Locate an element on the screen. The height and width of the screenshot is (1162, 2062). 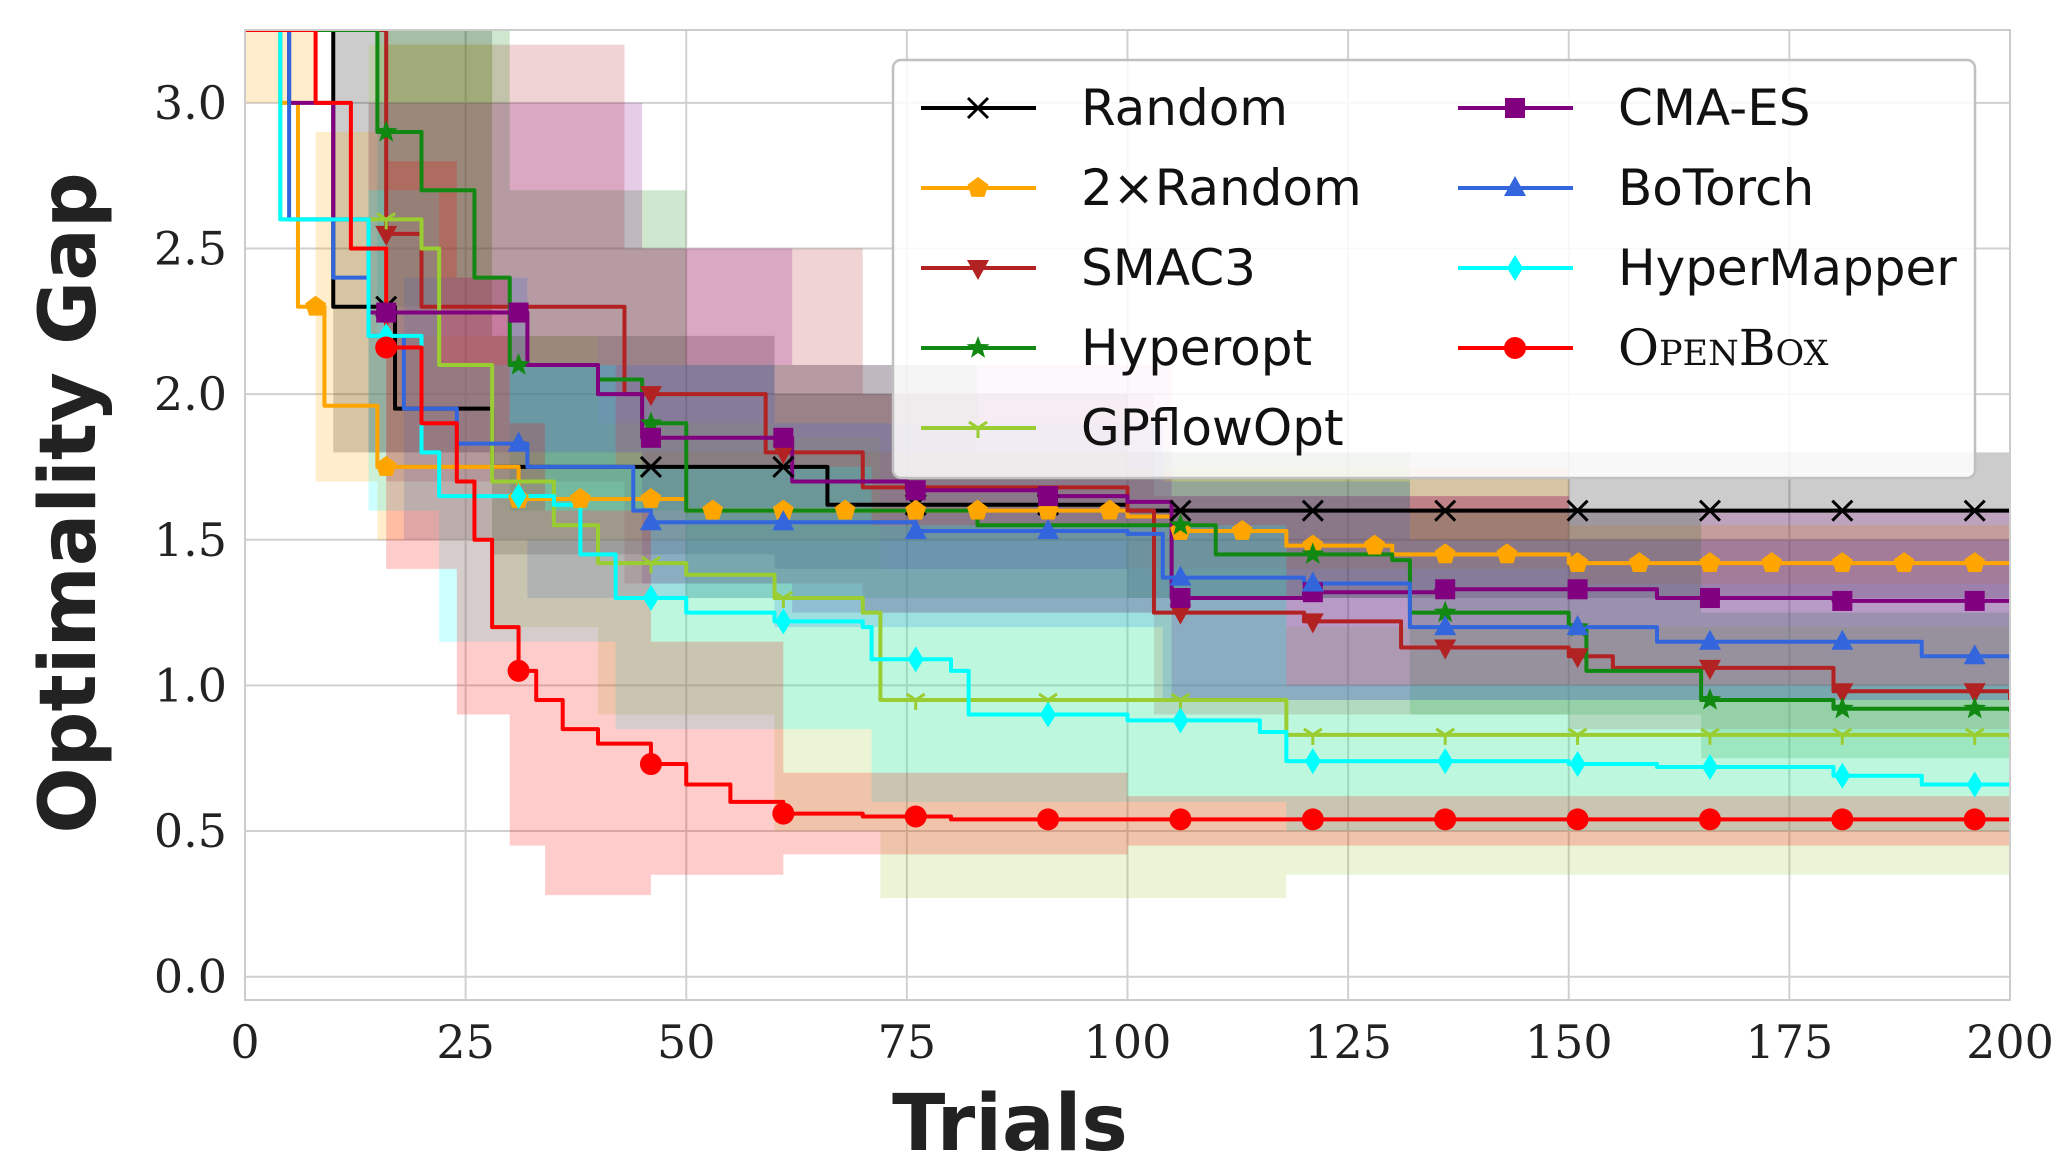
legend-marker-gpflowopt is located at coordinates (978, 429).